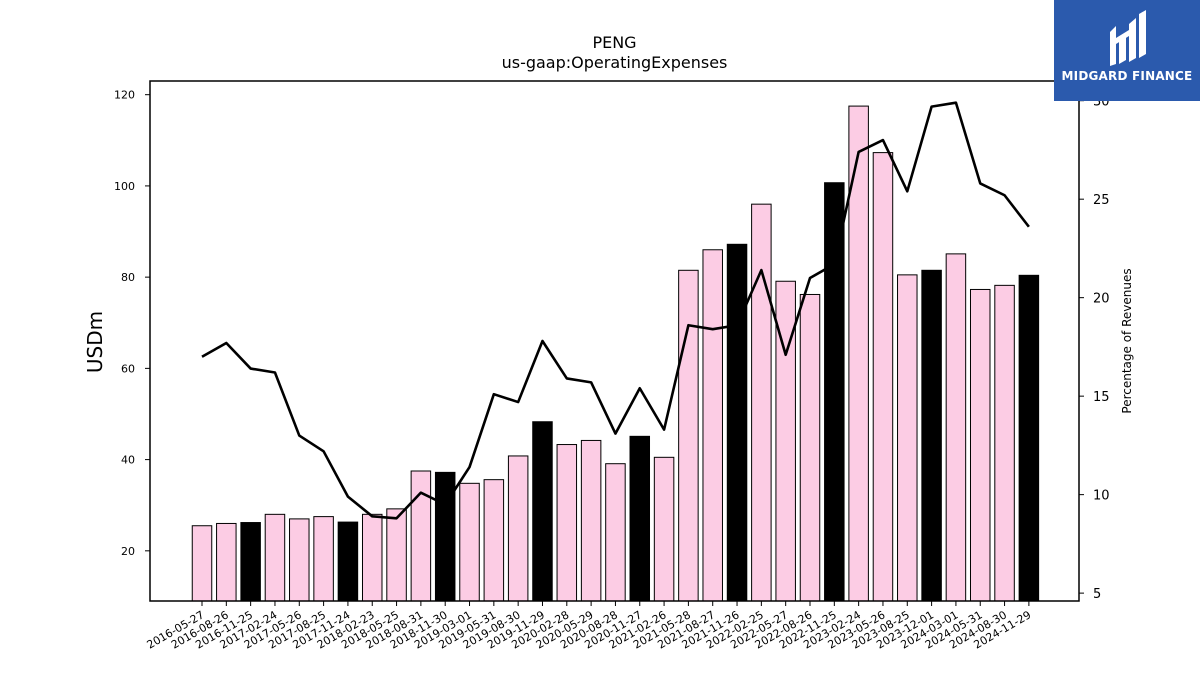 This screenshot has height=675, width=1200. Describe the element at coordinates (95, 342) in the screenshot. I see `y-axis-label: USDm` at that location.